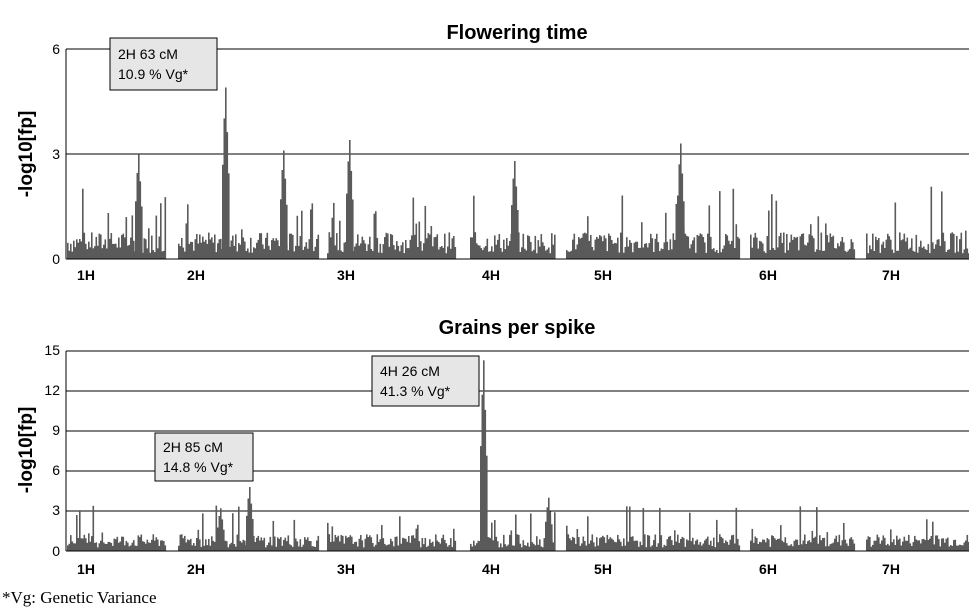 This screenshot has height=611, width=969. Describe the element at coordinates (52, 390) in the screenshot. I see `y-tick-label: 12` at that location.